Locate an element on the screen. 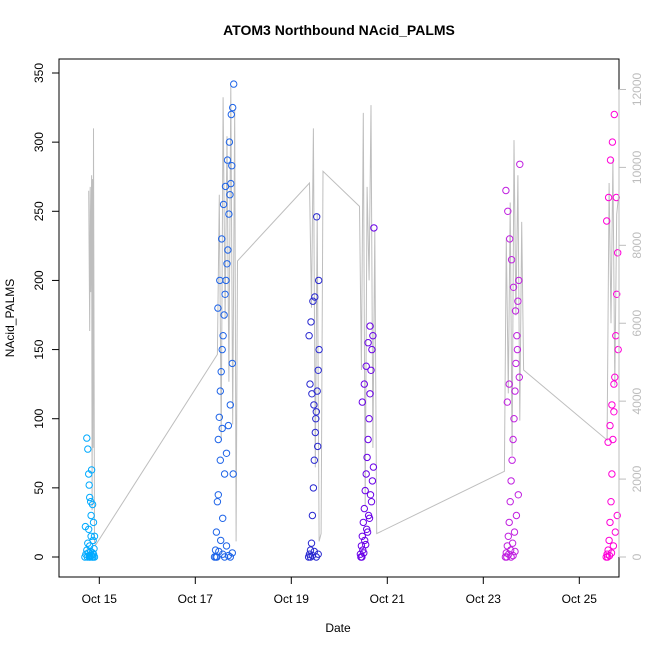 This screenshot has height=650, width=650. y2-tick-label: 4000 is located at coordinates (637, 400).